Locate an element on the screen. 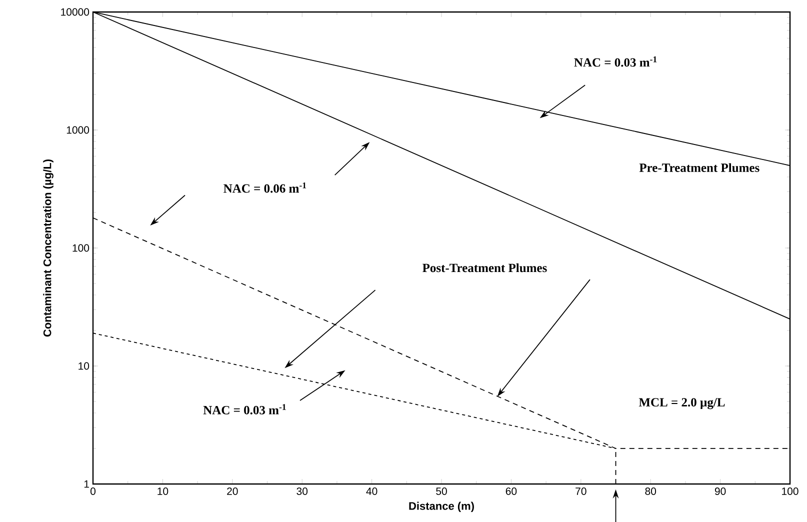 The height and width of the screenshot is (522, 807). x-tick-label: 80 is located at coordinates (650, 491).